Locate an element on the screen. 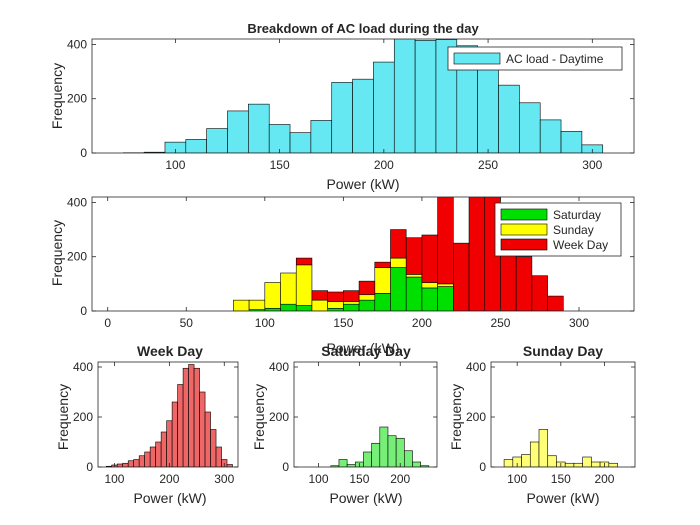 Image resolution: width=700 pixels, height=525 pixels. sunday-y-tick-label-1: 200 is located at coordinates (476, 417).